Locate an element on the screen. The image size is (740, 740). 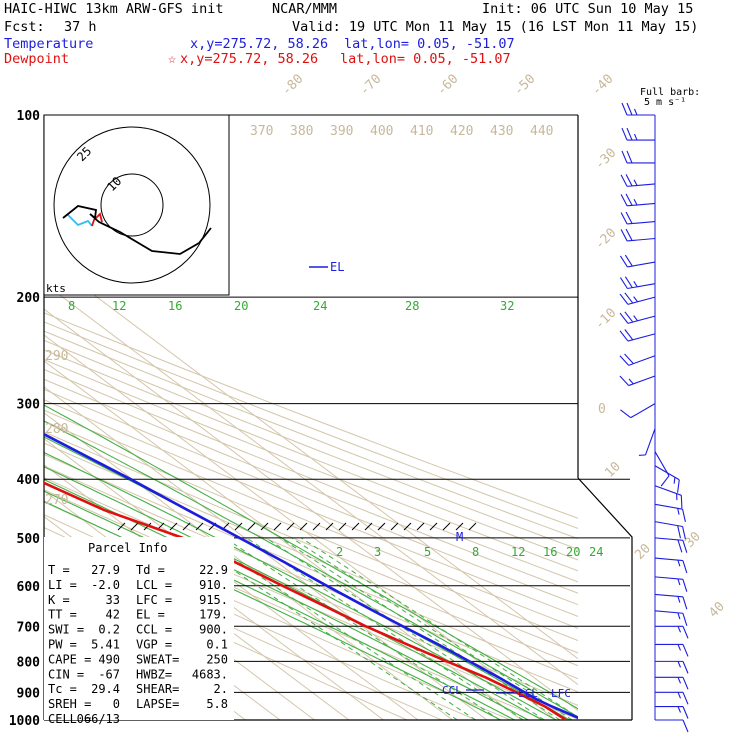
plot-right-bevel is located at coordinates (605, 598).